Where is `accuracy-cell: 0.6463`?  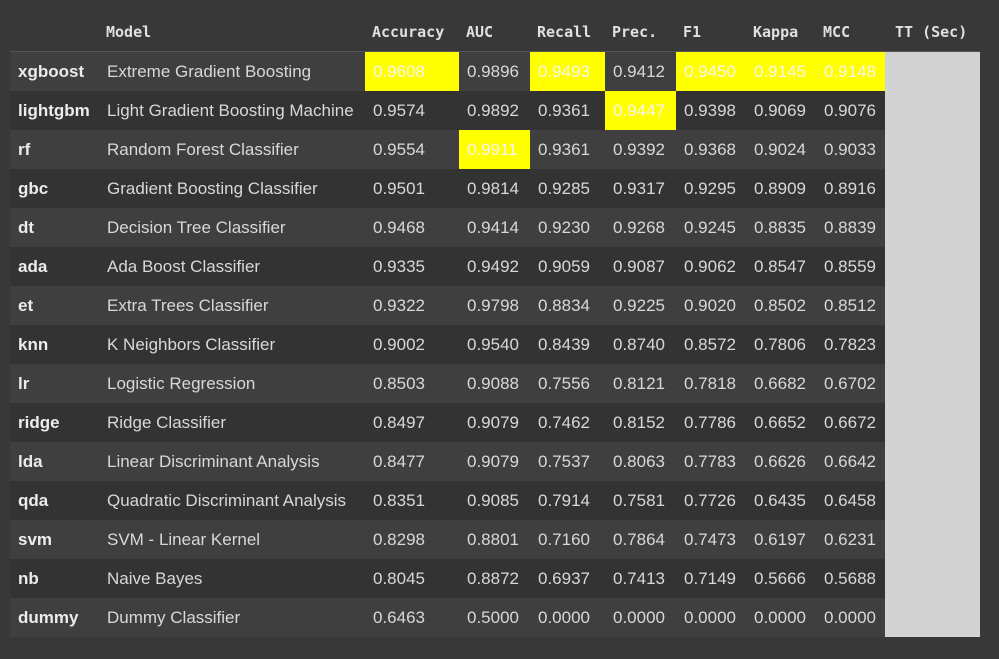 accuracy-cell: 0.6463 is located at coordinates (412, 617).